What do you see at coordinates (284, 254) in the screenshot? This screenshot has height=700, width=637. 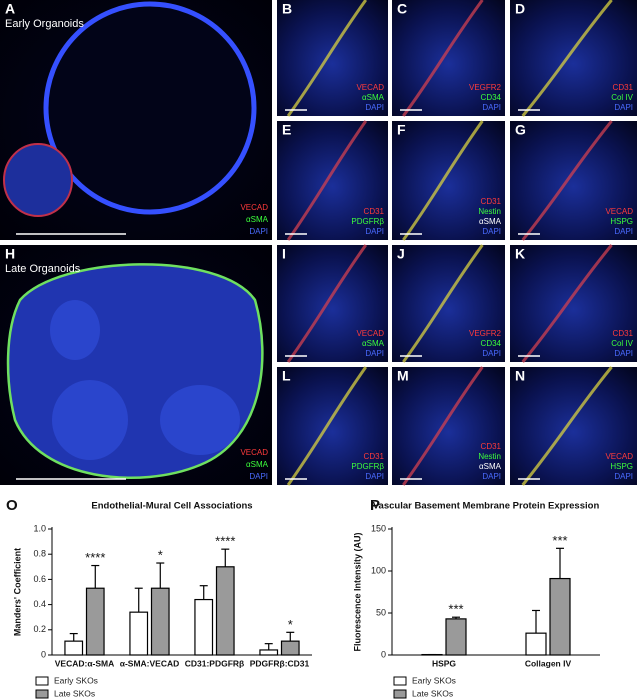 I see `panel-letter: I` at bounding box center [284, 254].